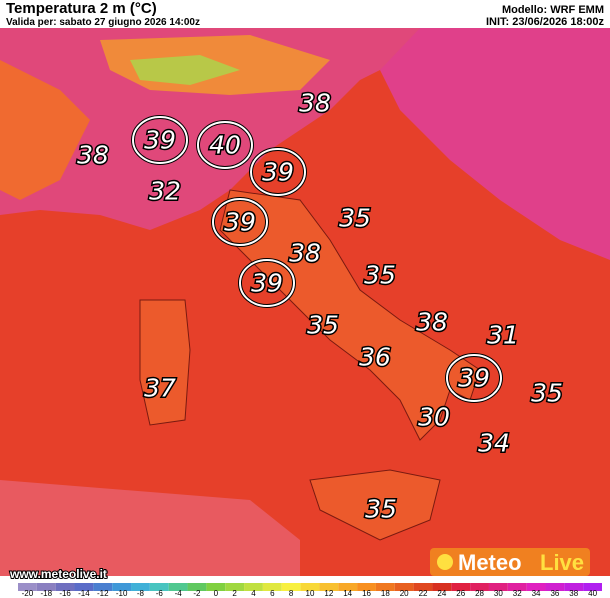 Image resolution: width=610 pixels, height=598 pixels. I want to click on logo, so click(510, 562).